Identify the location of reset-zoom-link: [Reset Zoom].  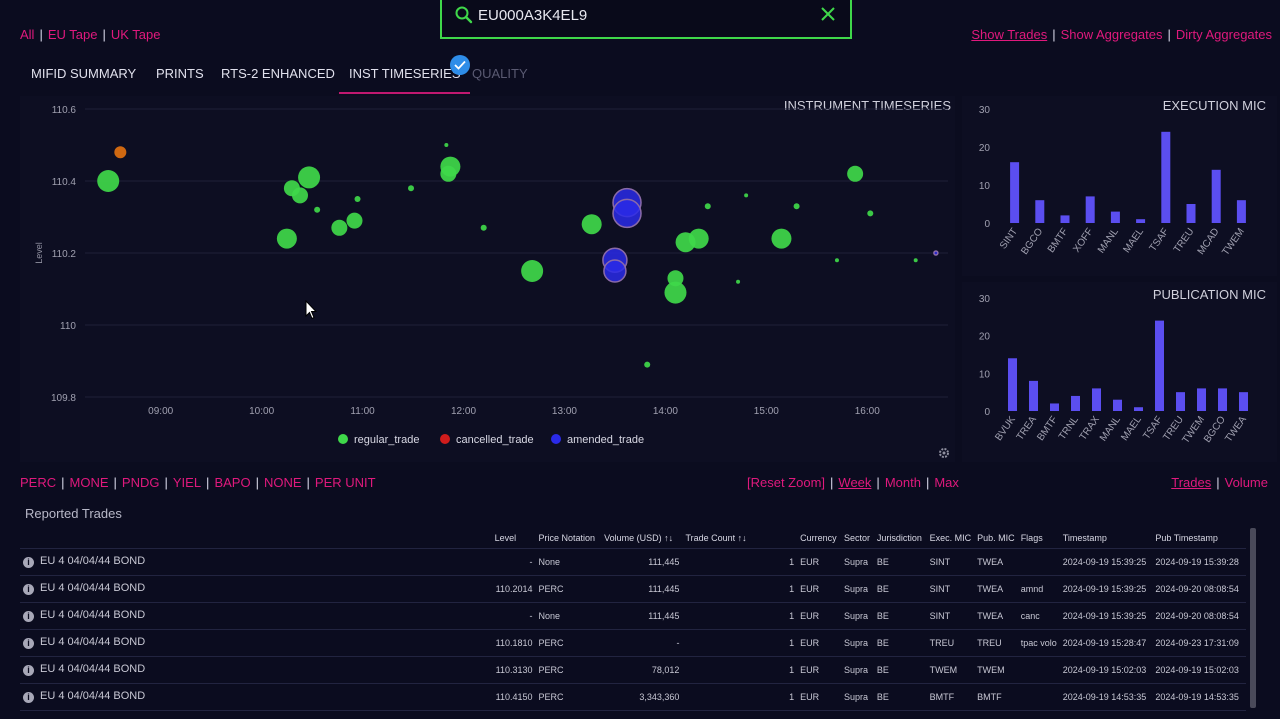
(786, 482).